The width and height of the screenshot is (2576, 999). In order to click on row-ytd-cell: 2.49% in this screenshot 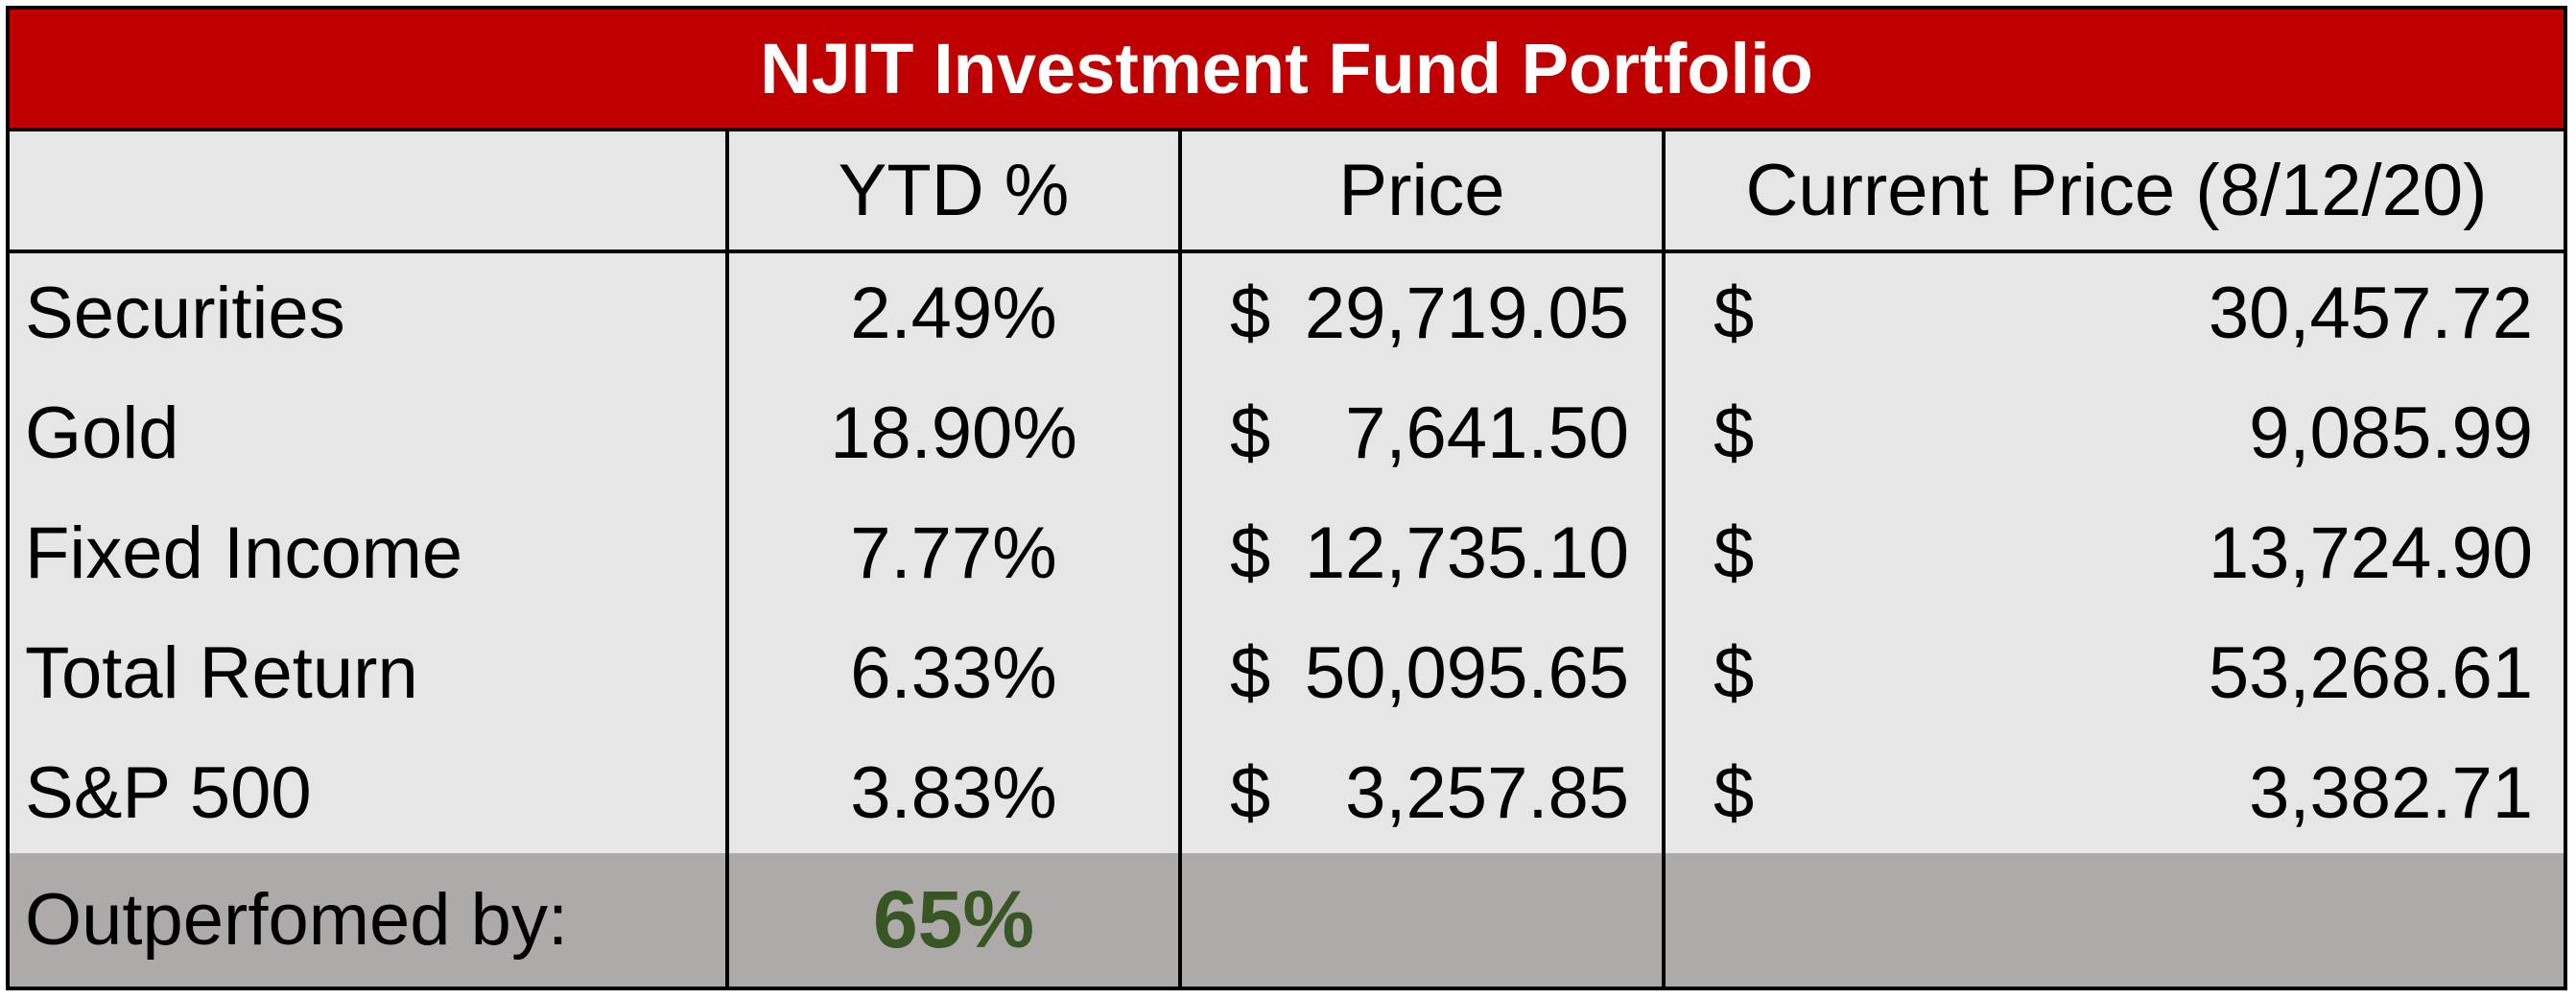, I will do `click(953, 313)`.